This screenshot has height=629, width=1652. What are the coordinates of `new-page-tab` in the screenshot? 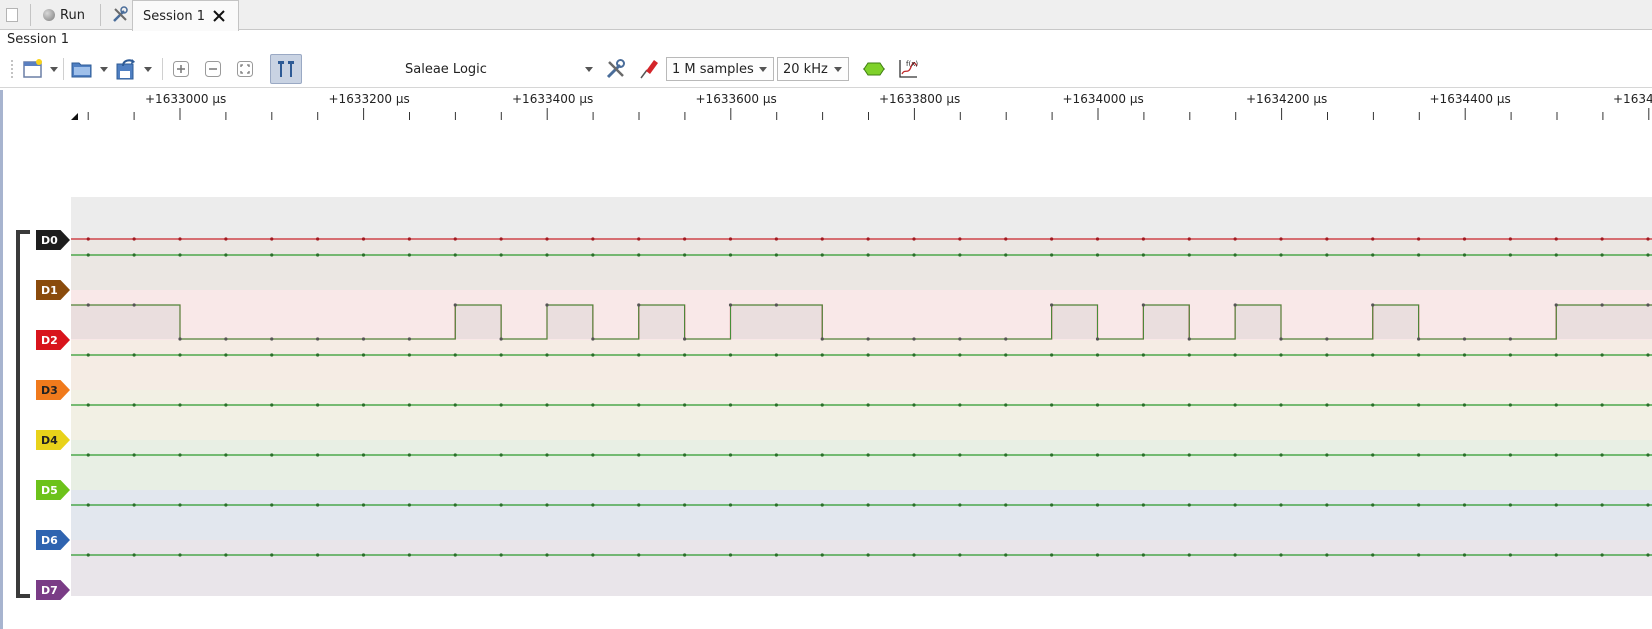 It's located at (12, 15).